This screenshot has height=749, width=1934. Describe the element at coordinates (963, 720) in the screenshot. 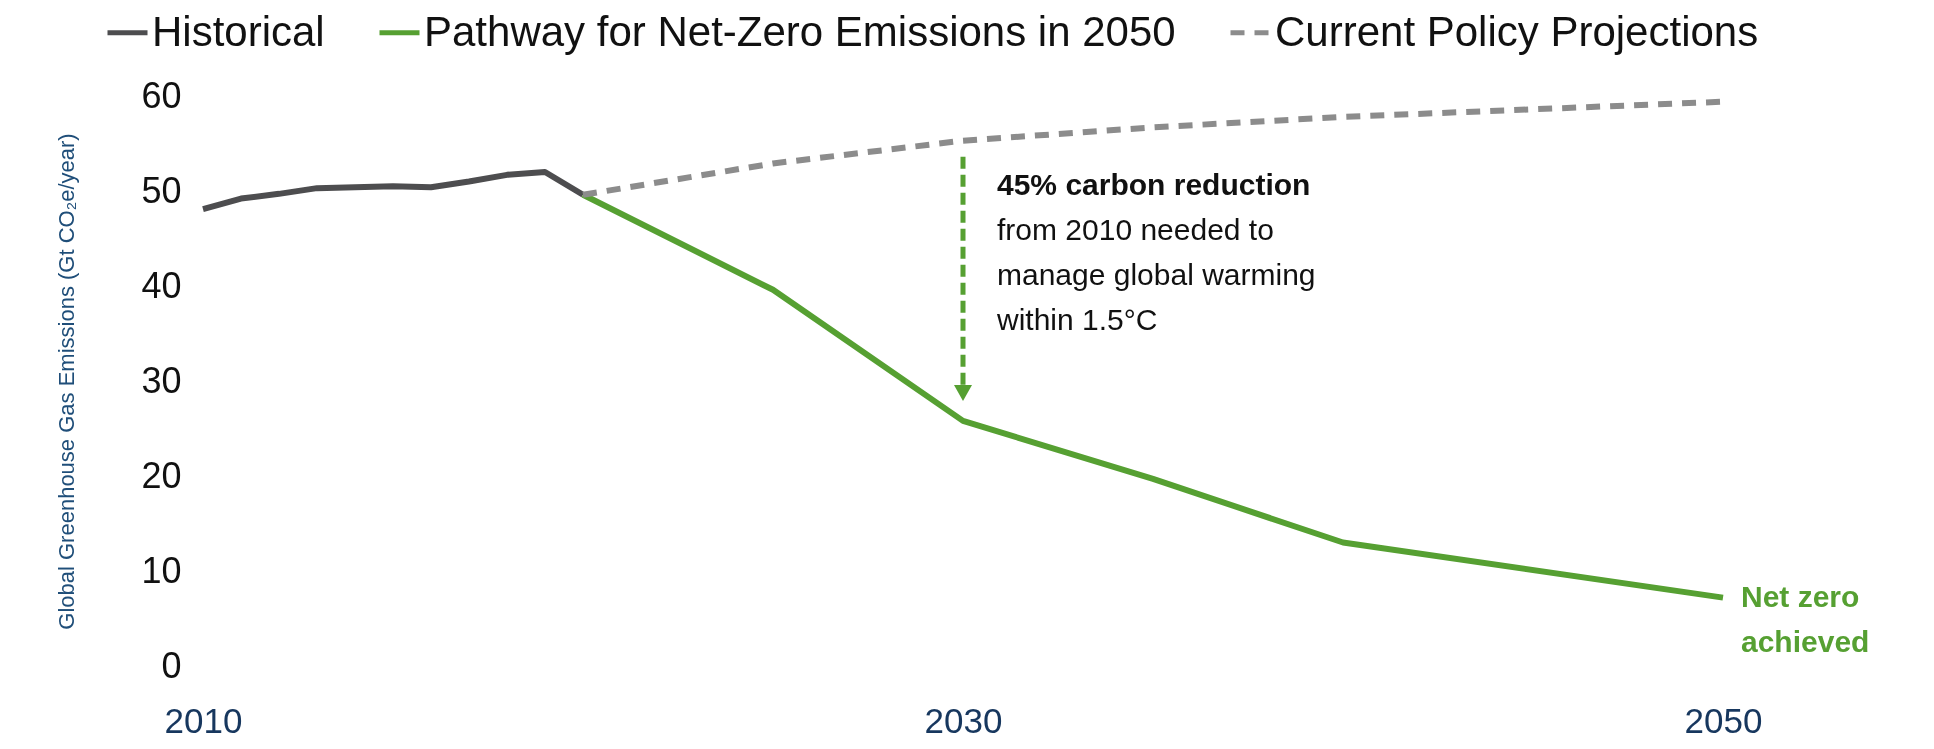

I see `x-tick-label: 2030` at that location.